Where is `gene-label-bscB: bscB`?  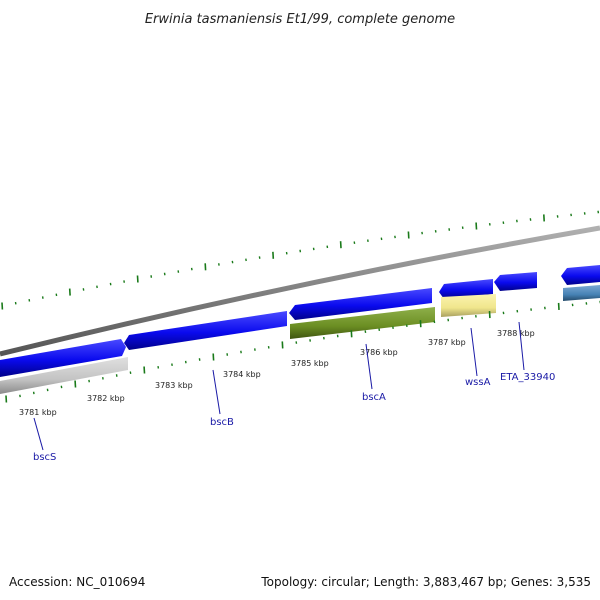 gene-label-bscB: bscB is located at coordinates (222, 422).